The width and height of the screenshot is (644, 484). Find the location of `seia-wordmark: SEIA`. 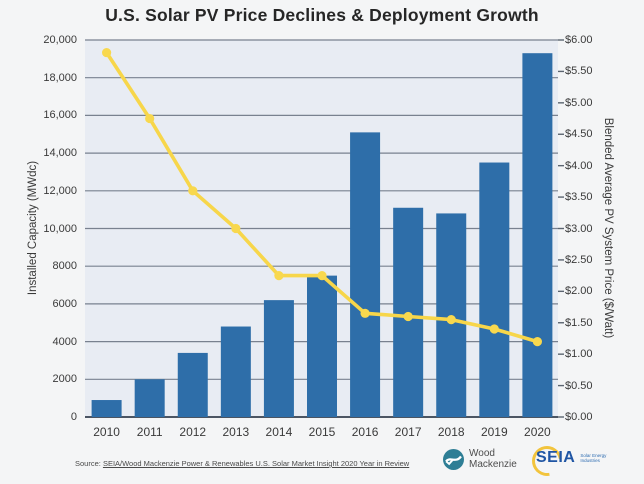

seia-wordmark: SEIA is located at coordinates (556, 457).